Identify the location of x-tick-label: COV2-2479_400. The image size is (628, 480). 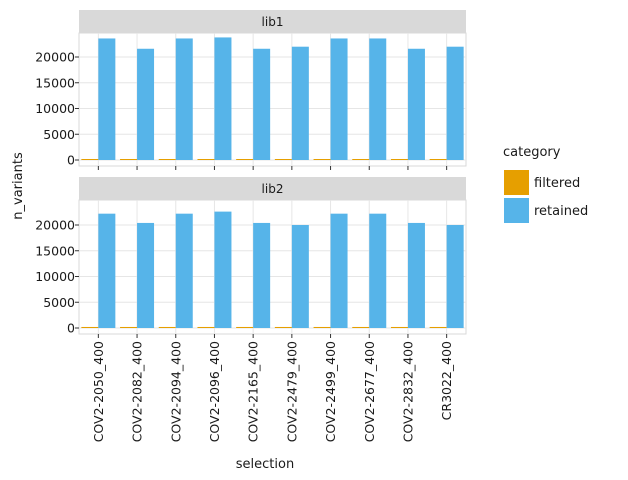
(291, 391).